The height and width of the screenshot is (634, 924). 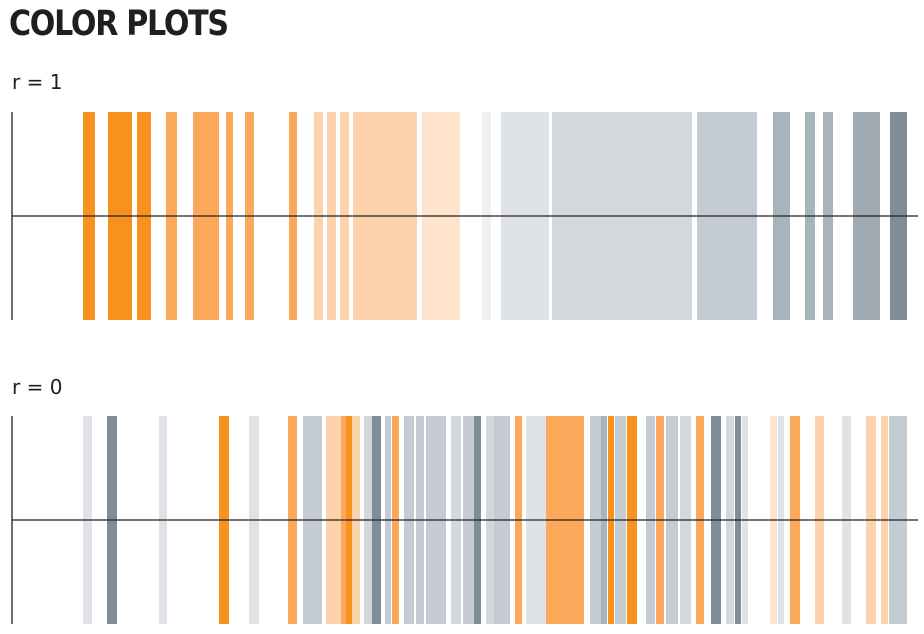 What do you see at coordinates (37, 82) in the screenshot?
I see `panel-label-r1: r = 1` at bounding box center [37, 82].